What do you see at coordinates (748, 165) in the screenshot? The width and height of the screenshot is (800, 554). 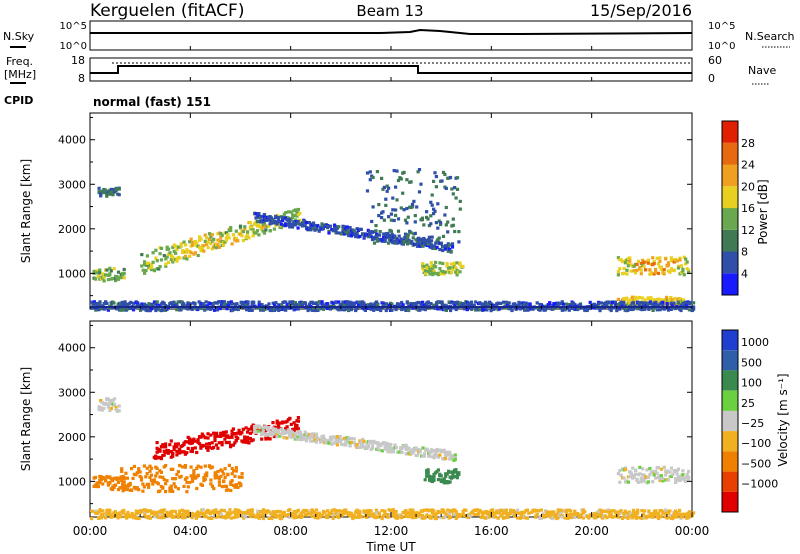 I see `power-colorbar-tick: 24` at bounding box center [748, 165].